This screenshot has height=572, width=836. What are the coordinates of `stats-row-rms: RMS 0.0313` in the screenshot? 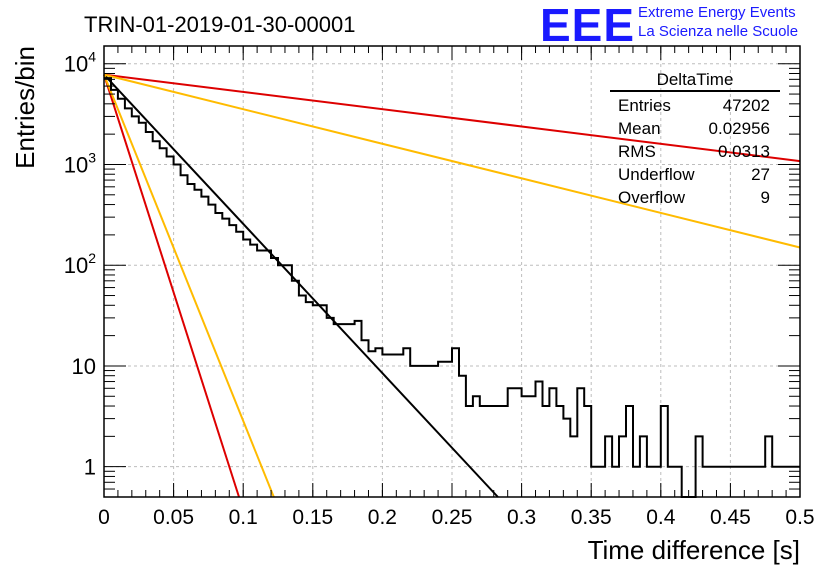 It's located at (695, 151).